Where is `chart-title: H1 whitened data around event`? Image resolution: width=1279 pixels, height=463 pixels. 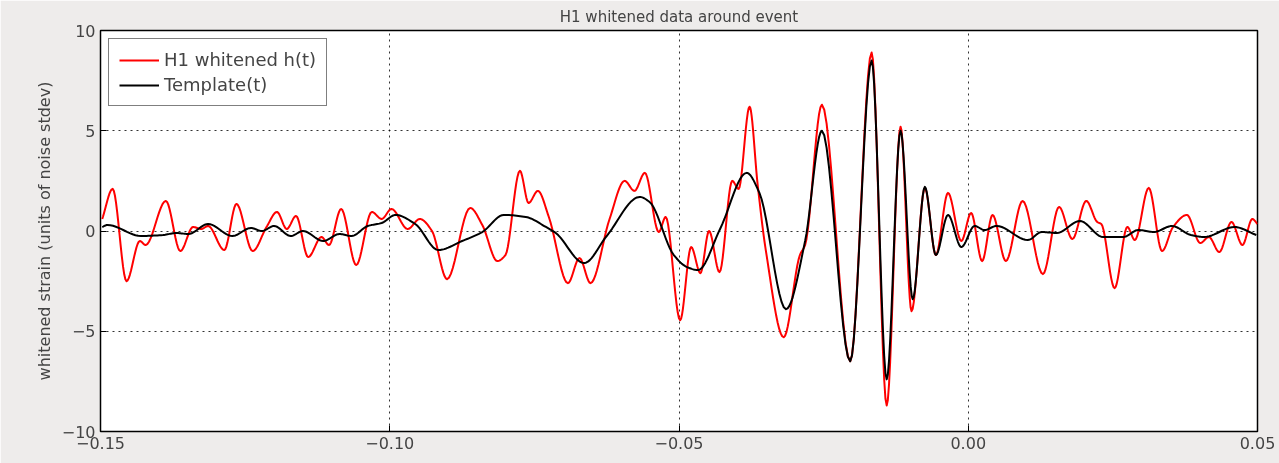
chart-title: H1 whitened data around event is located at coordinates (679, 16).